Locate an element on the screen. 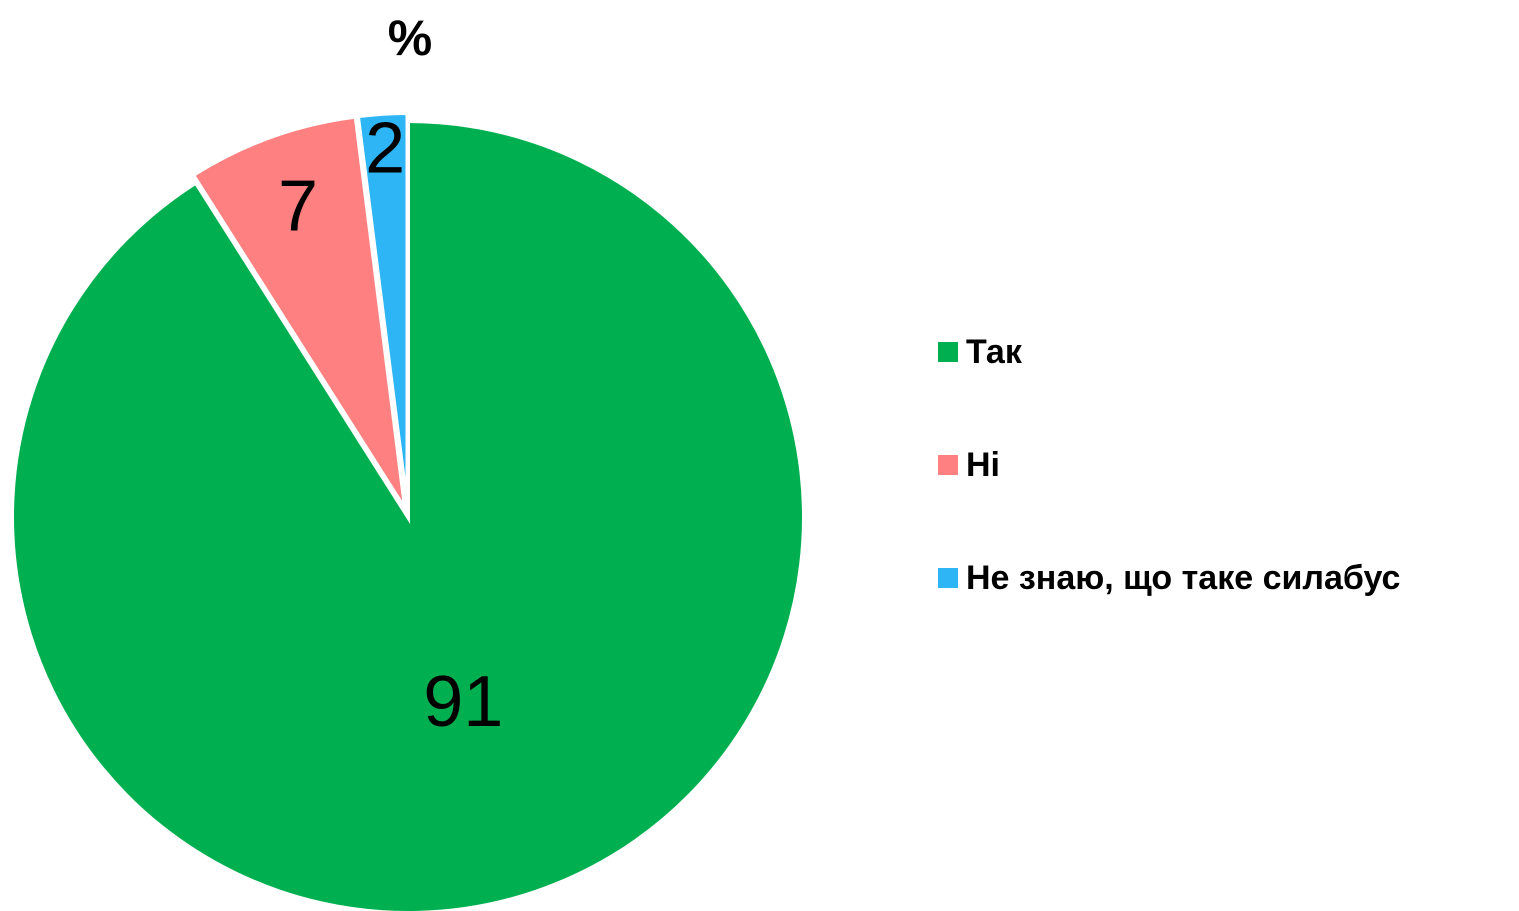  data-label: 7 is located at coordinates (298, 206).